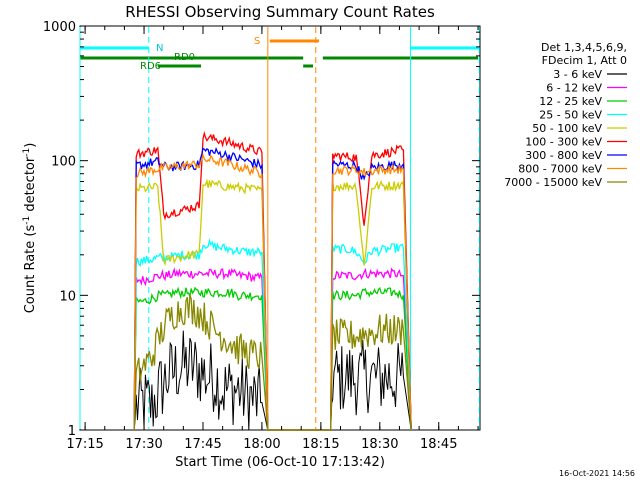  I want to click on date-stamp: 16-Oct-2021 14:56, so click(597, 473).